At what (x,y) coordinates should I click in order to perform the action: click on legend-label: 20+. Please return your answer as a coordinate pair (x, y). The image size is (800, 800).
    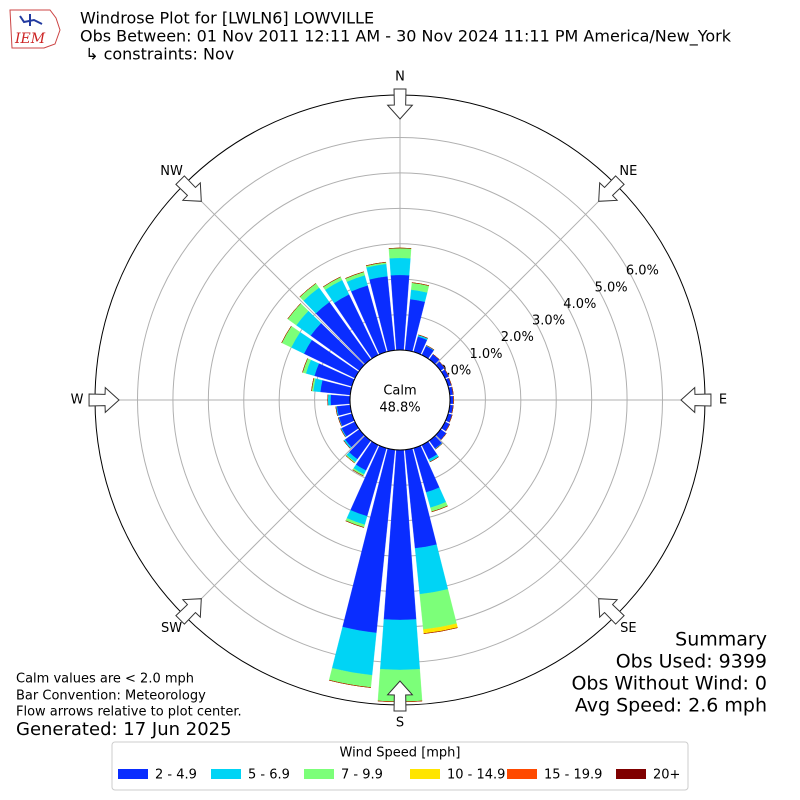
    Looking at the image, I should click on (666, 775).